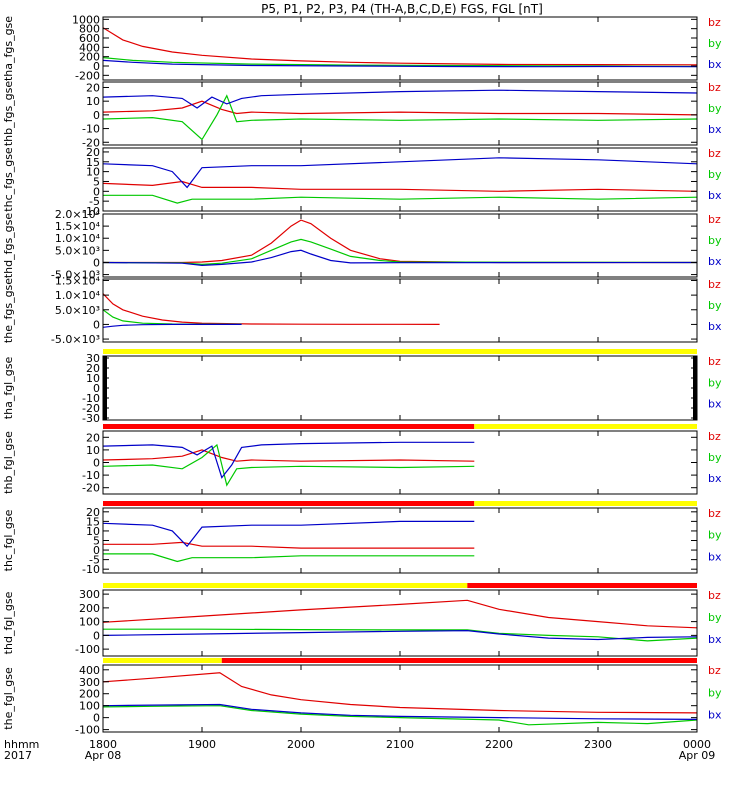 This screenshot has width=750, height=800. I want to click on y-tick-label: 1.5×10⁴, so click(78, 226).